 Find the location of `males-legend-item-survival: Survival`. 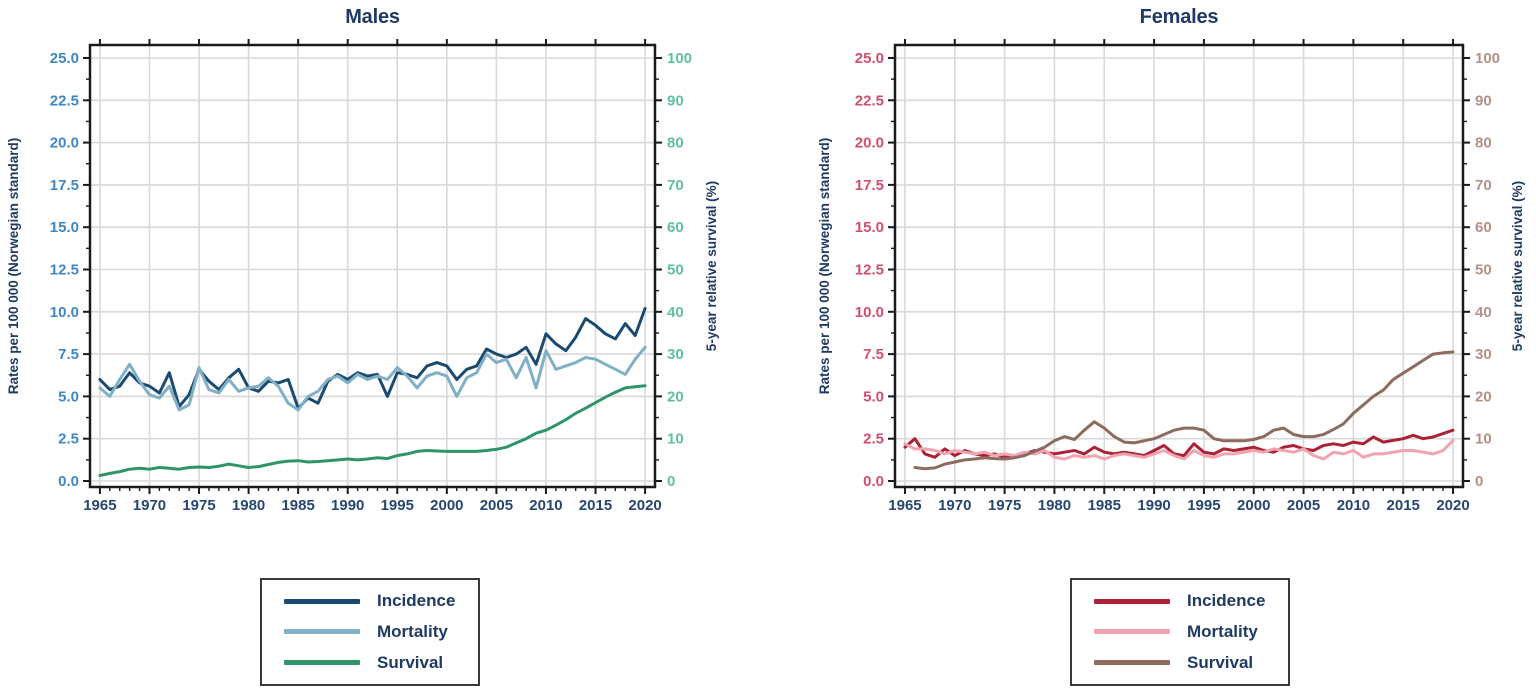

males-legend-item-survival: Survival is located at coordinates (381, 663).